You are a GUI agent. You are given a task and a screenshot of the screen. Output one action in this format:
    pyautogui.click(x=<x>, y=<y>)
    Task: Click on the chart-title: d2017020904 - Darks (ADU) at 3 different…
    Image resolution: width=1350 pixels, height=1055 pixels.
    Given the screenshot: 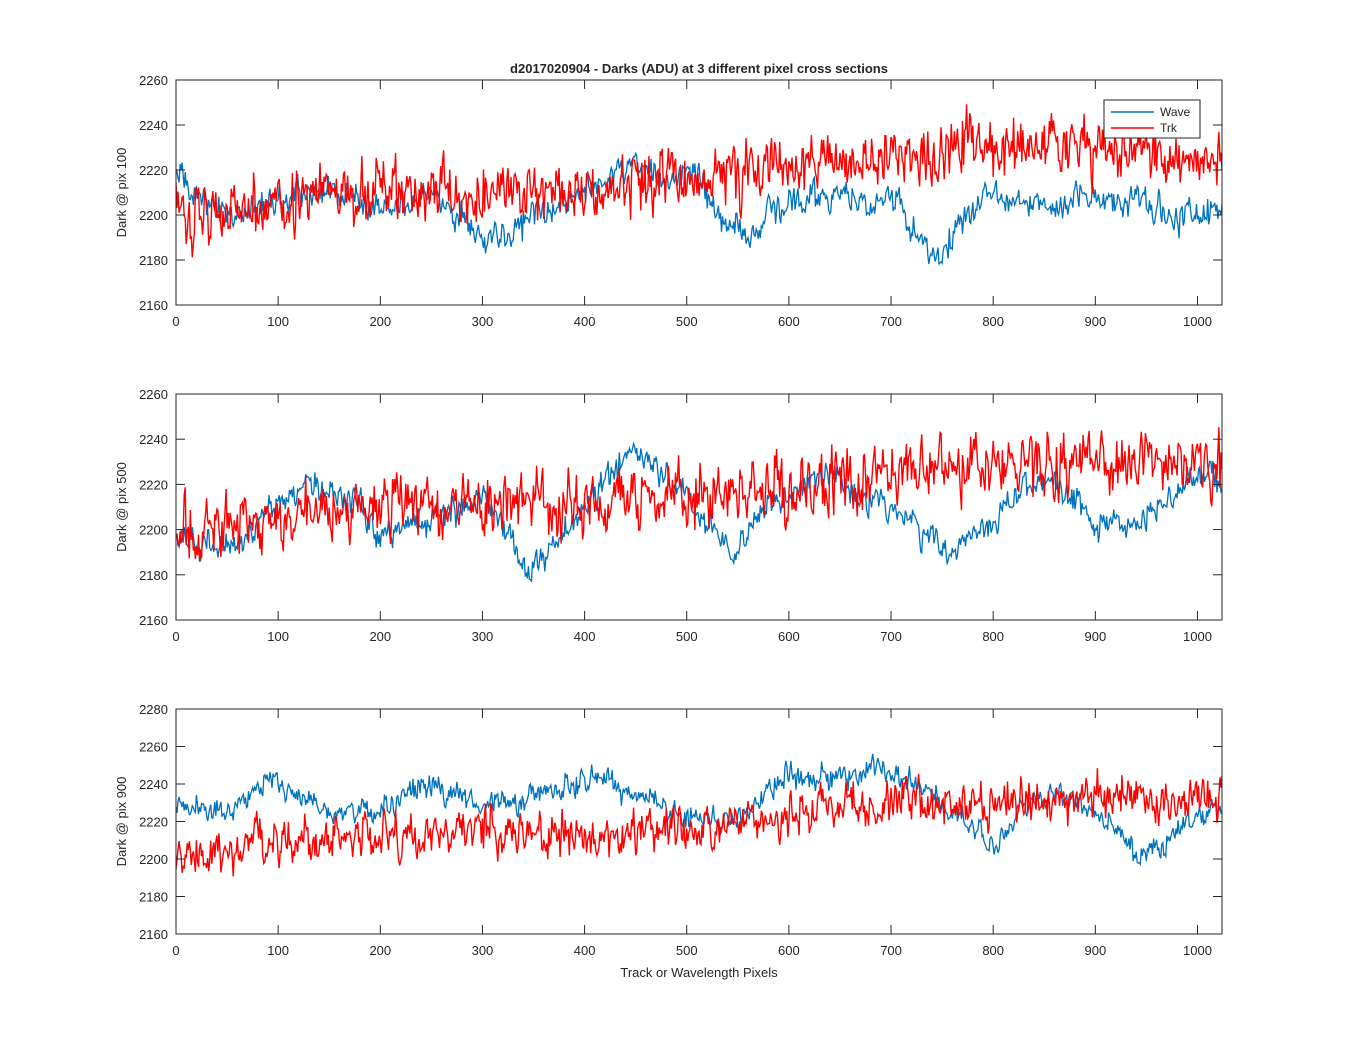 What is the action you would take?
    pyautogui.click(x=699, y=68)
    